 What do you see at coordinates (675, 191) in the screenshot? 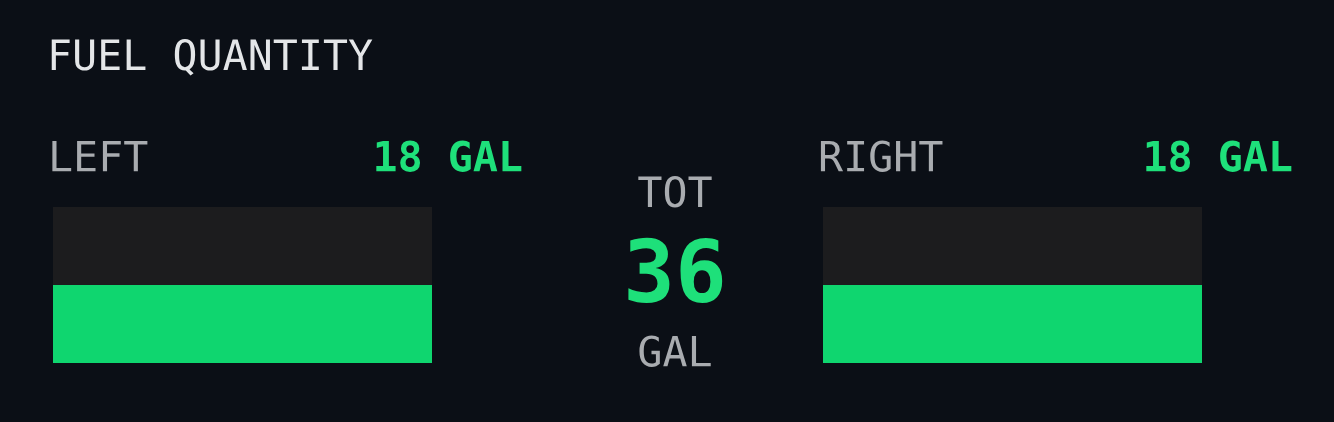
I see `text: TOT` at bounding box center [675, 191].